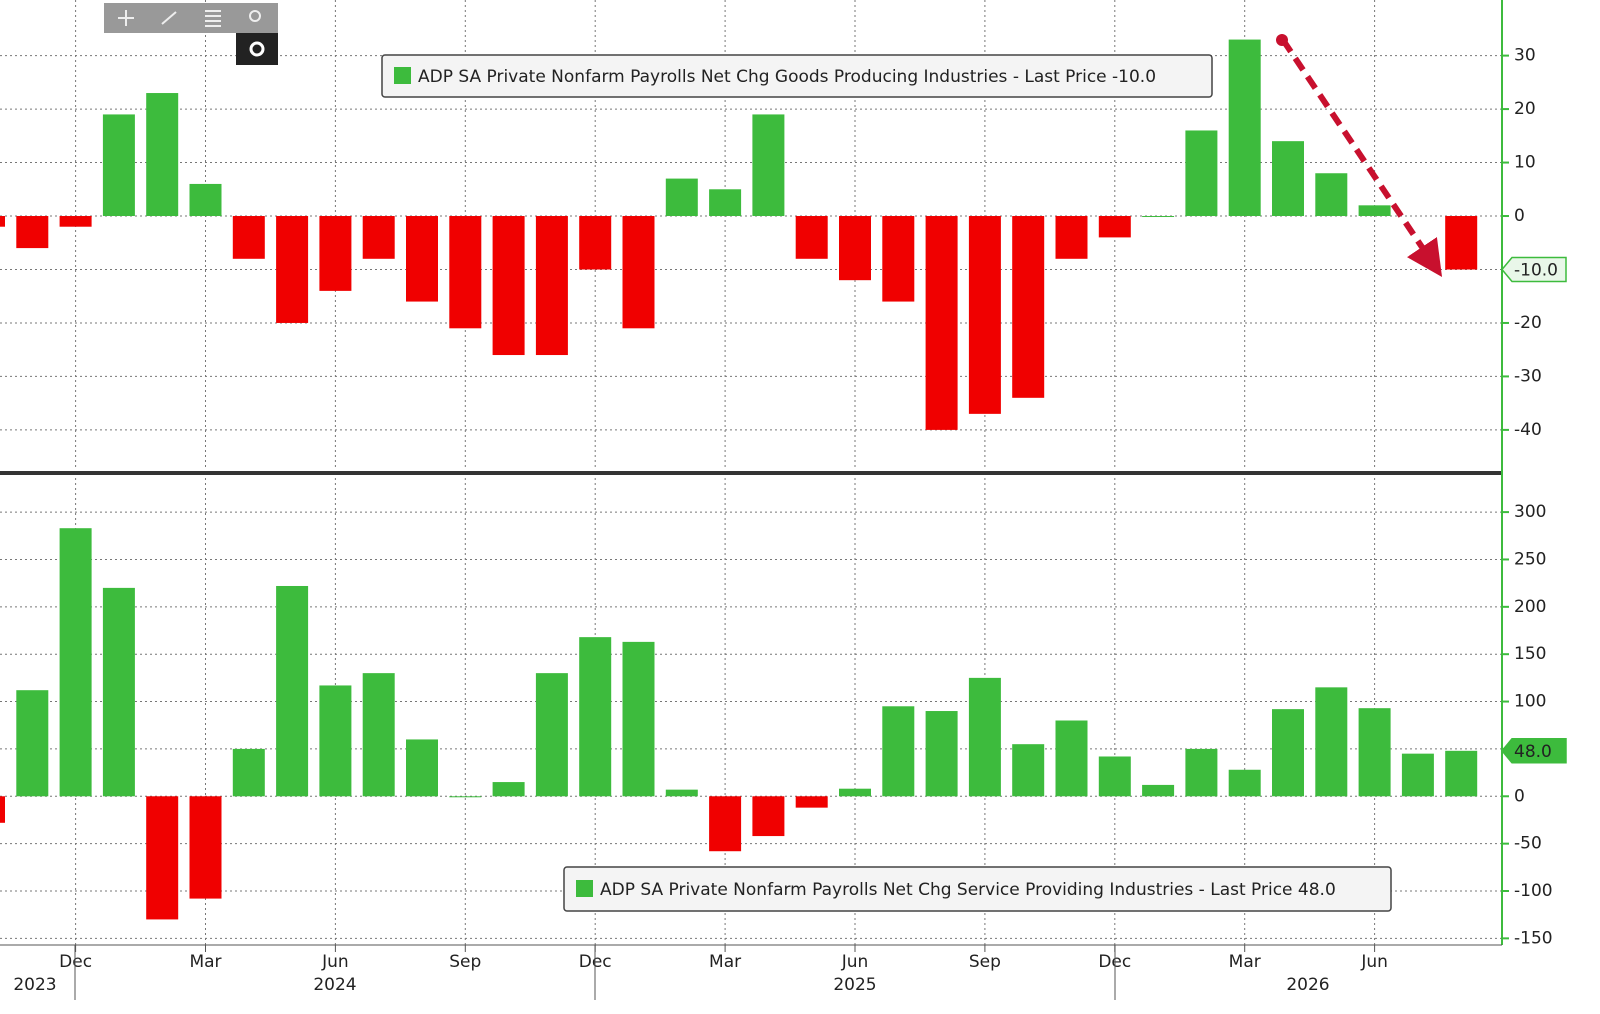 This screenshot has width=1600, height=1014. Describe the element at coordinates (75, 962) in the screenshot. I see `x-tick-label: Dec` at that location.